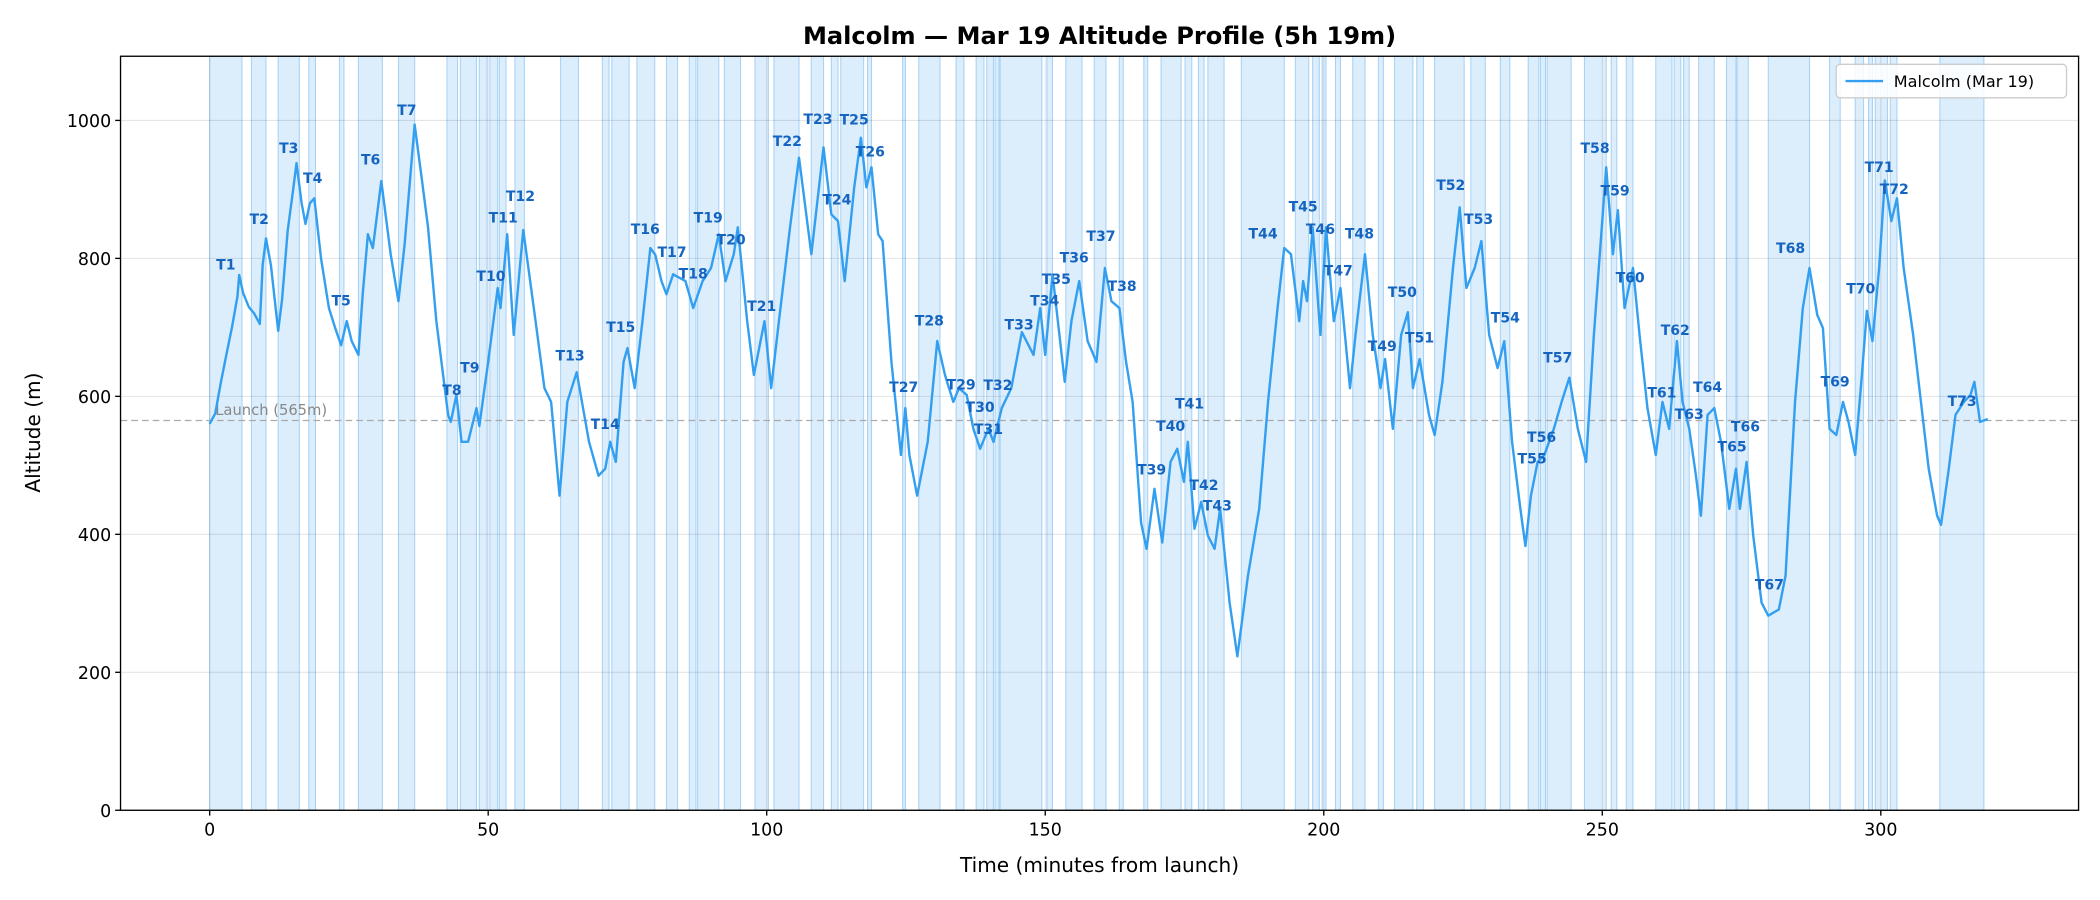 This screenshot has width=2100, height=900. What do you see at coordinates (1320, 230) in the screenshot?
I see `thermal-label: T46` at bounding box center [1320, 230].